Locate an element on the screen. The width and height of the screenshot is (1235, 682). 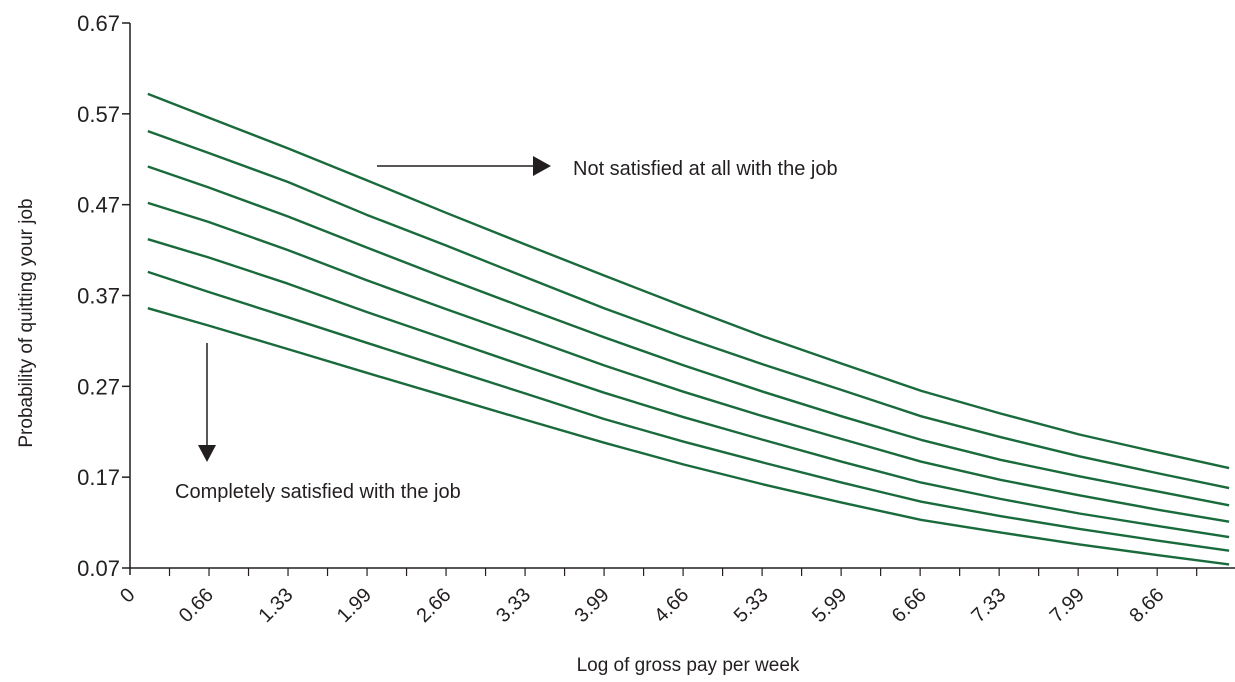
annotation-arrow-down-head is located at coordinates (207, 453).